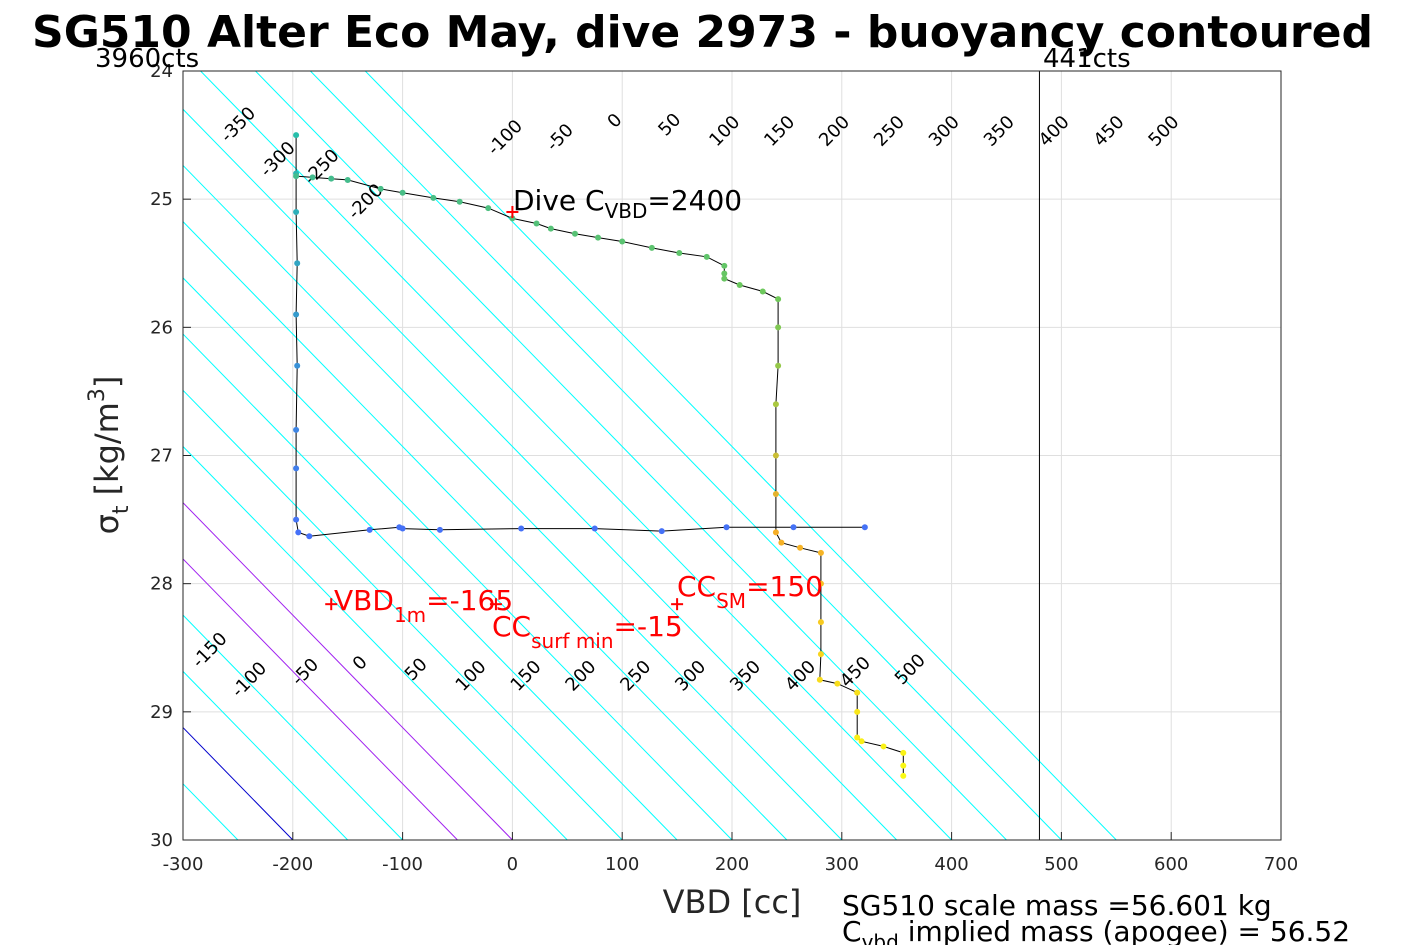  I want to click on cc-sm-label: CCSM=150, so click(750, 591).